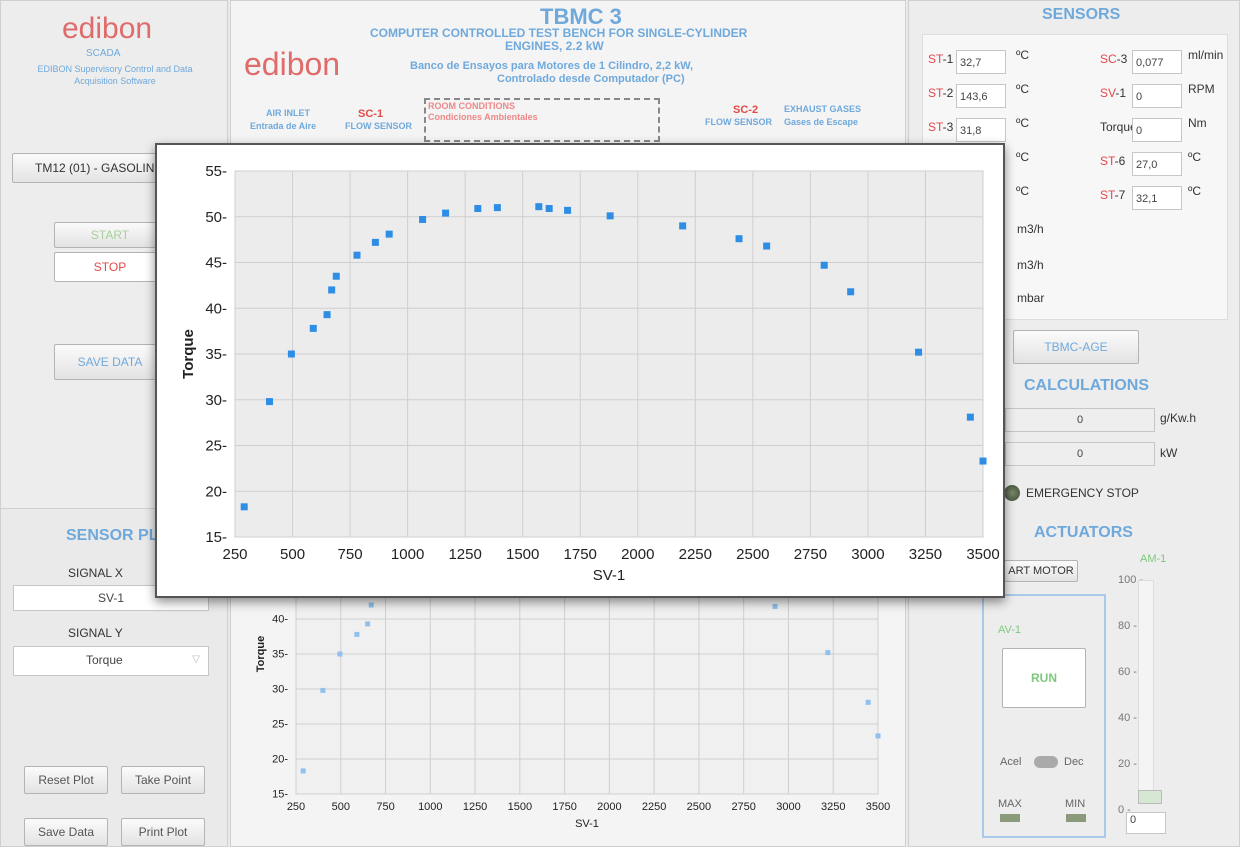 Image resolution: width=1240 pixels, height=847 pixels. I want to click on x-tick-label: 1750, so click(580, 554).